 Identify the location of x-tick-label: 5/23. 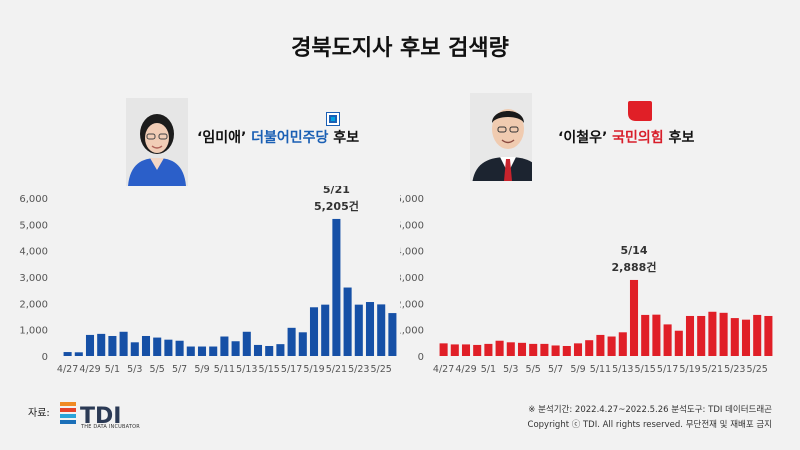
(734, 369).